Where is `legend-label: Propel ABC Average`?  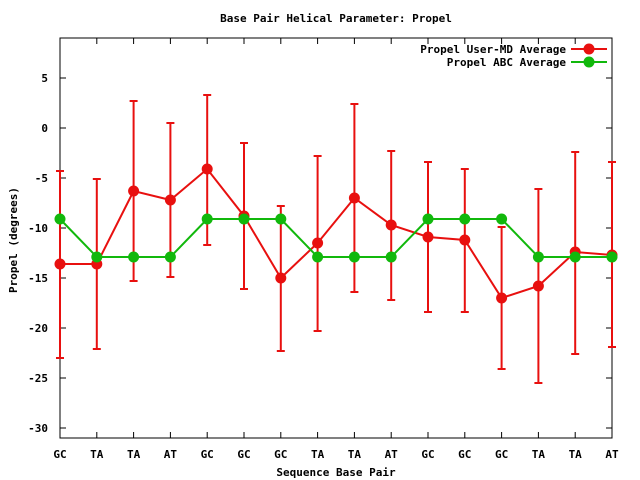
legend-label: Propel ABC Average is located at coordinates (507, 62).